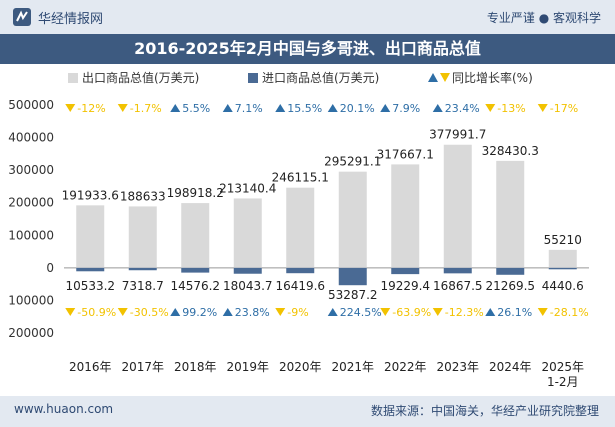 This screenshot has height=427, width=615. I want to click on website-link: www.huaon.com, so click(64, 409).